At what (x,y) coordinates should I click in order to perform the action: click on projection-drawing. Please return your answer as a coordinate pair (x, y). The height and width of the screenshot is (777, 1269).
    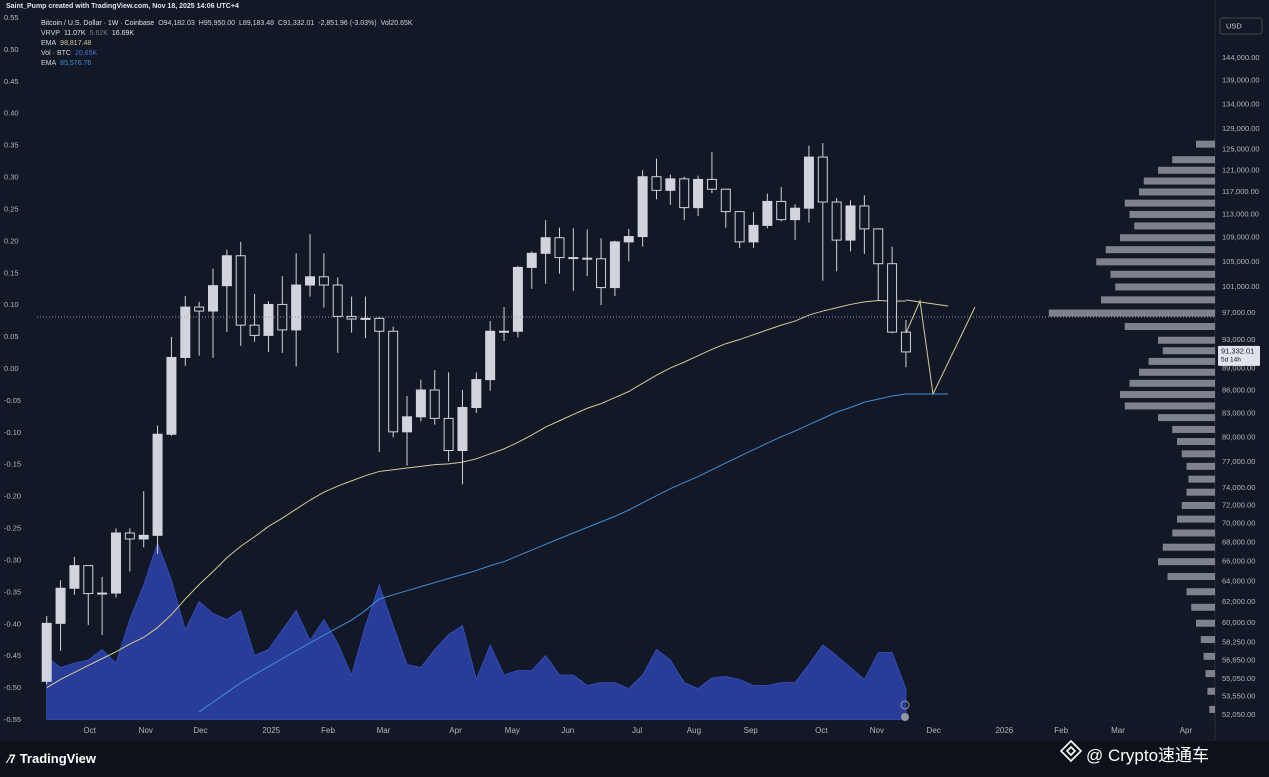
    Looking at the image, I should click on (940, 347).